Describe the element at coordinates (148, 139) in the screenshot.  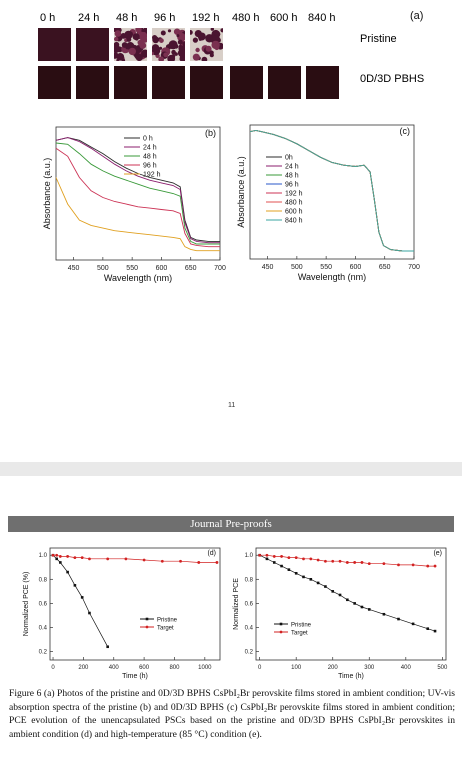
I see `legend-label: 0 h` at that location.